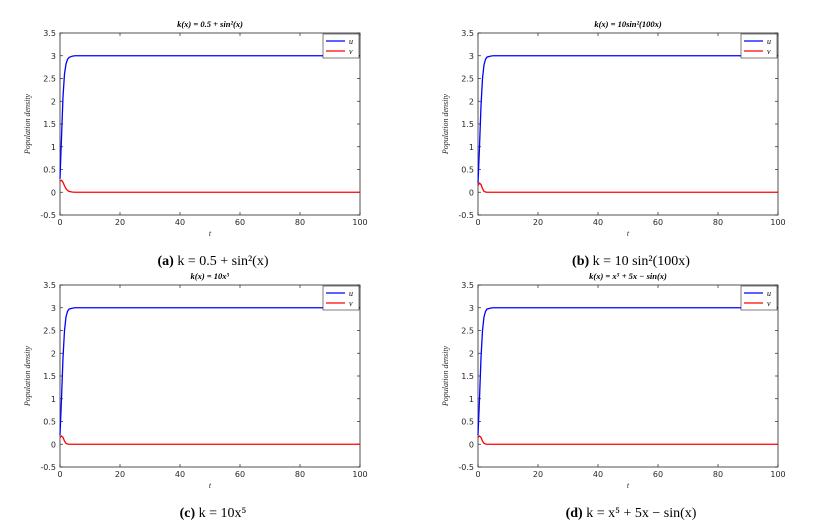 Image resolution: width=834 pixels, height=523 pixels. I want to click on caption-expression: k = 0.5 + sin²(x), so click(223, 261).